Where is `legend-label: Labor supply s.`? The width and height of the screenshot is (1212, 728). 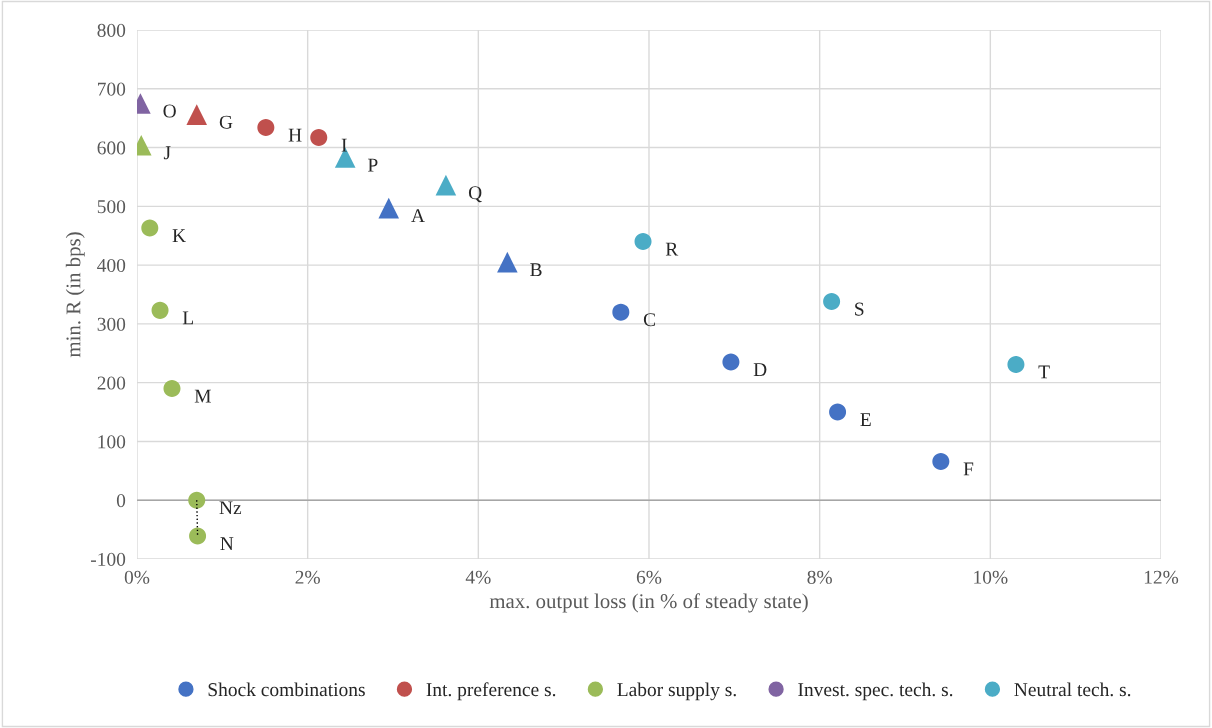
legend-label: Labor supply s. is located at coordinates (676, 691).